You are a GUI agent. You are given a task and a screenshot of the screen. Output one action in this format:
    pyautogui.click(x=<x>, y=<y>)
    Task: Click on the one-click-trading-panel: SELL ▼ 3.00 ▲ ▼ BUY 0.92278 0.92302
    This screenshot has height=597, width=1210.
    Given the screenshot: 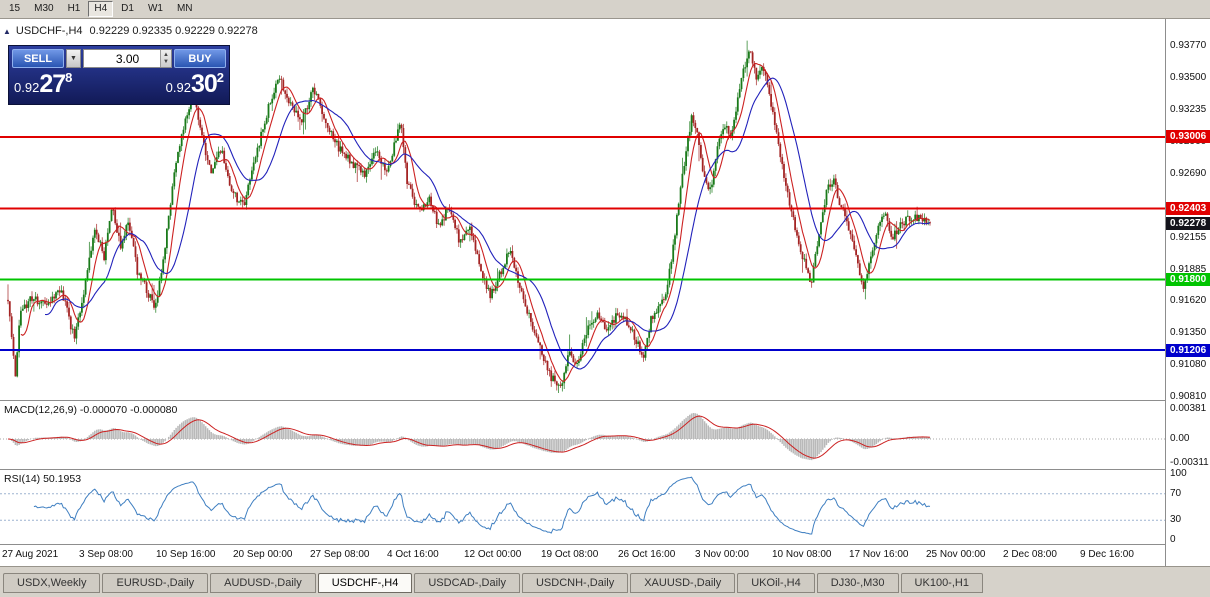 What is the action you would take?
    pyautogui.click(x=119, y=75)
    